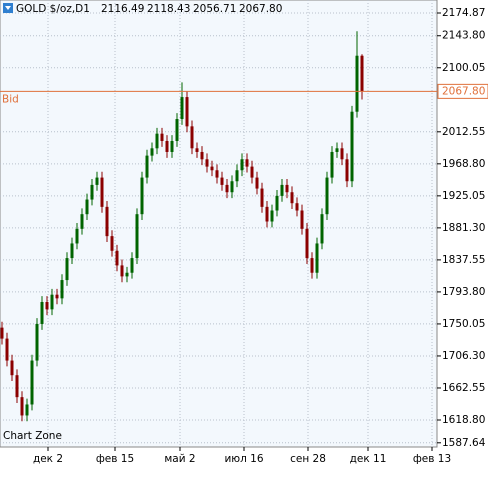  I want to click on y-tick-label: 1837.55, so click(463, 260).